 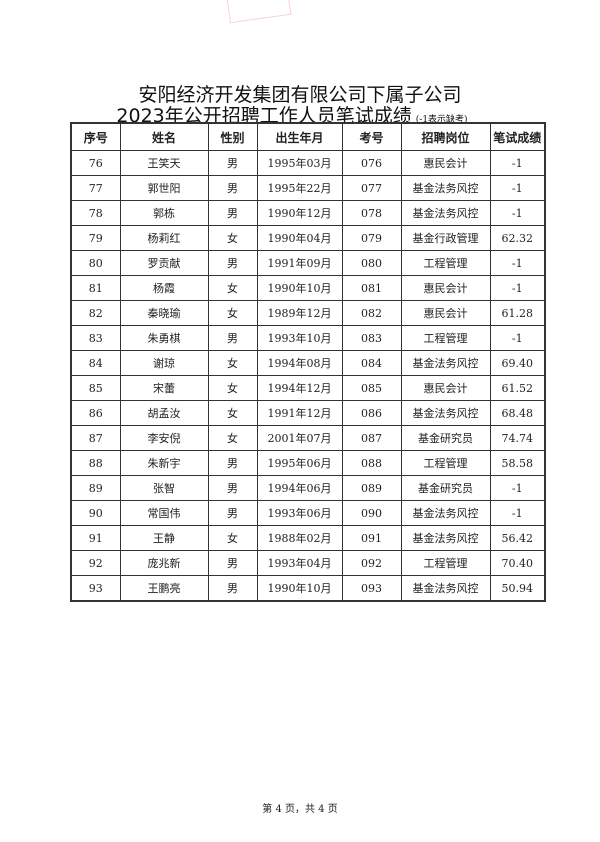 I want to click on table-cell: 080, so click(x=371, y=263).